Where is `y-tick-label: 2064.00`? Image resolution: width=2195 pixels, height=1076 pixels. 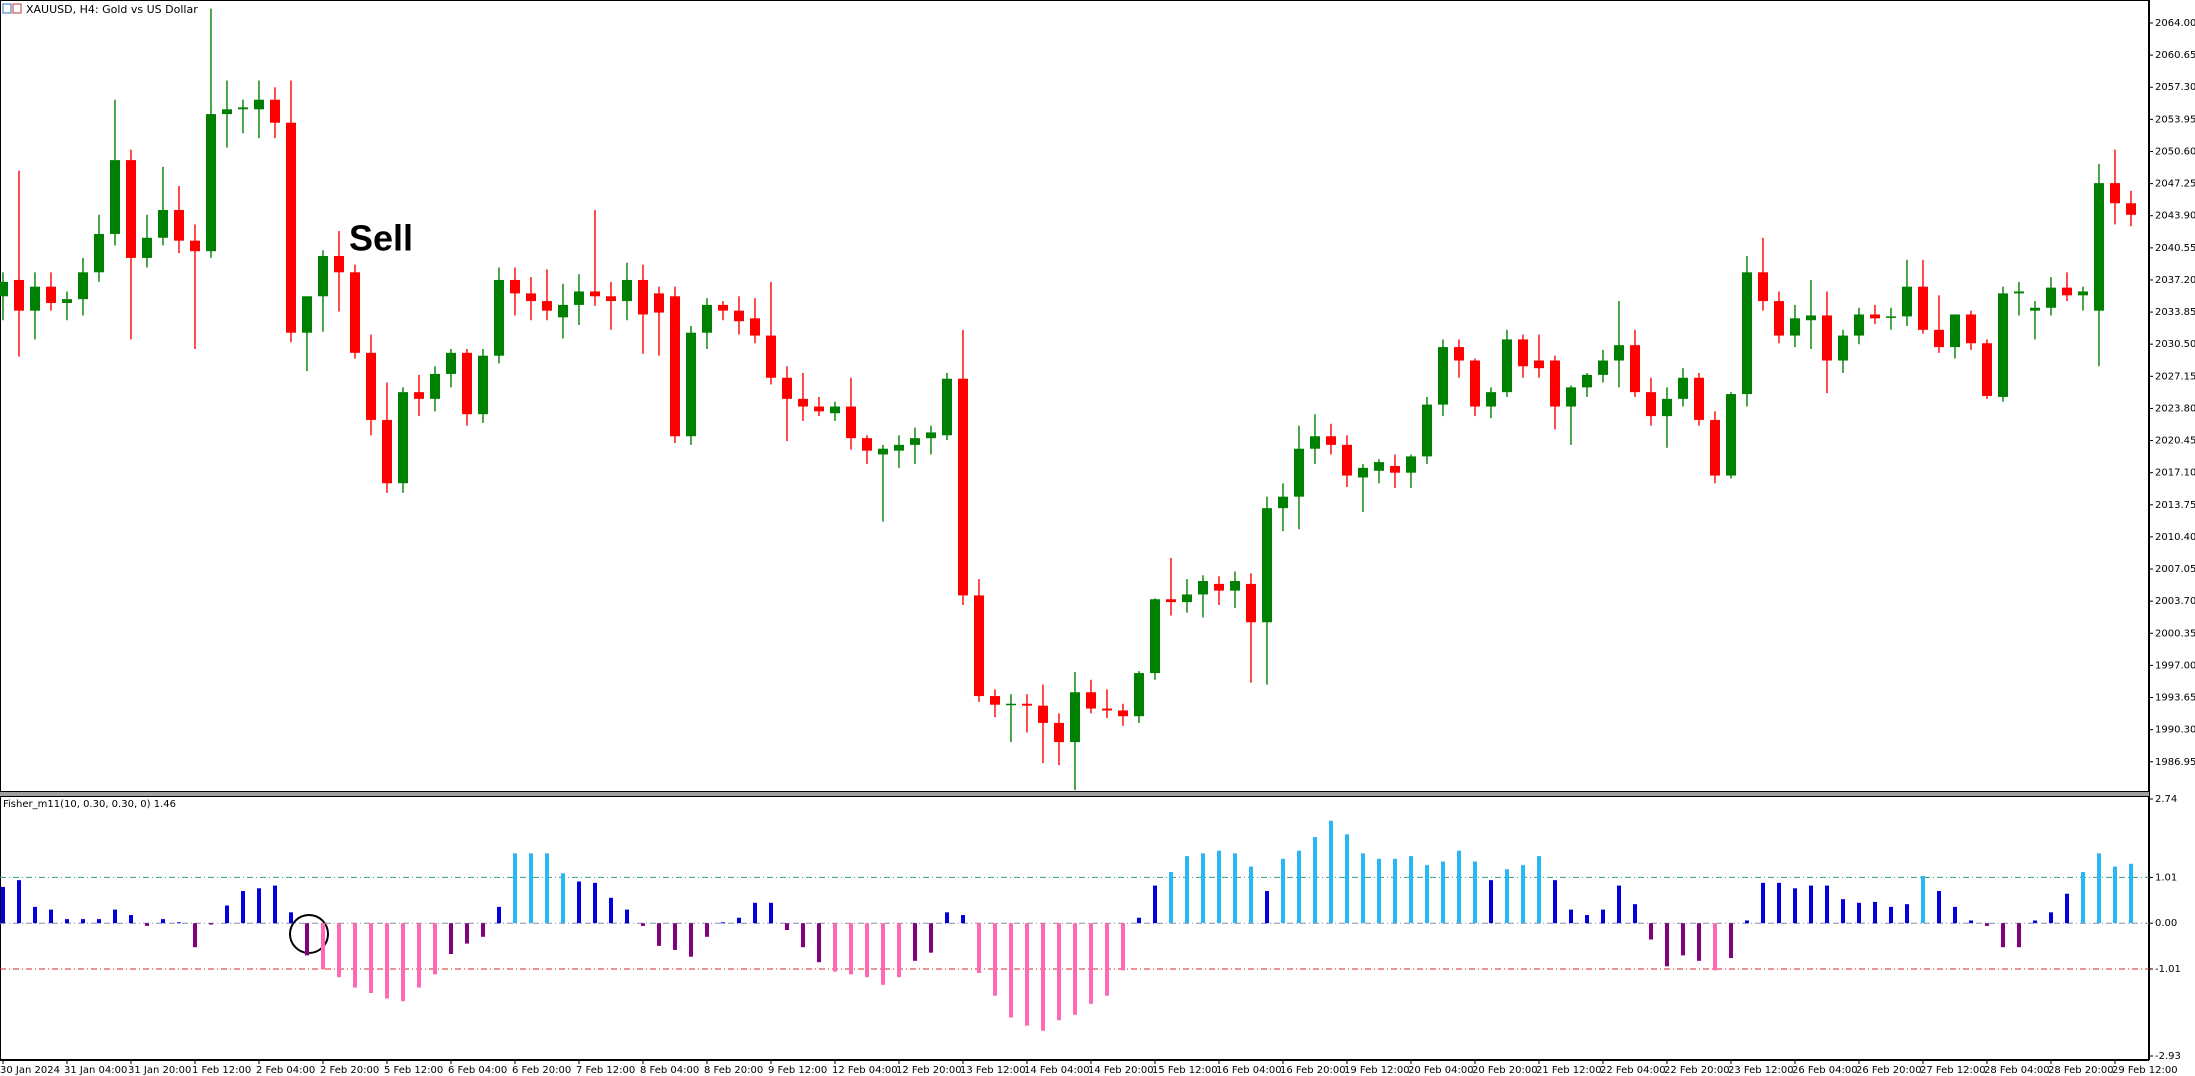
y-tick-label: 2064.00 is located at coordinates (2175, 23).